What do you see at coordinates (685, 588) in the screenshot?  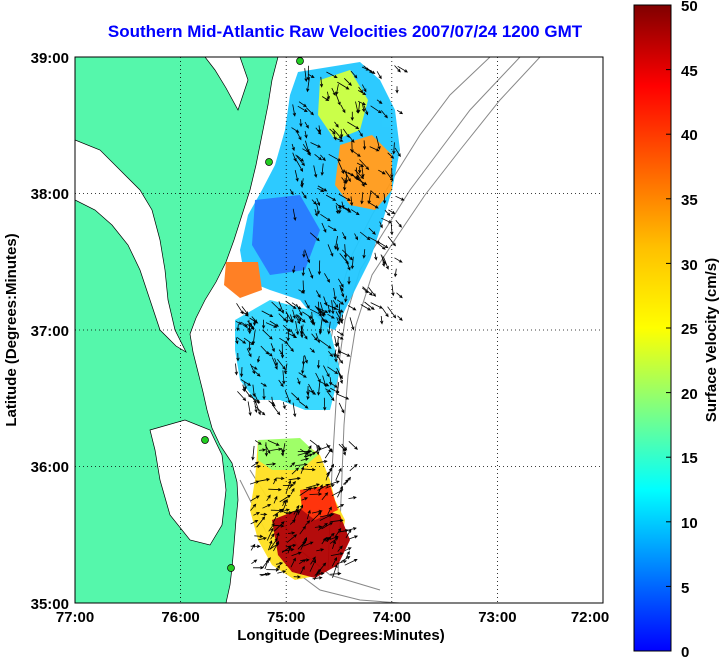 I see `colorbar-tick-label: 5` at bounding box center [685, 588].